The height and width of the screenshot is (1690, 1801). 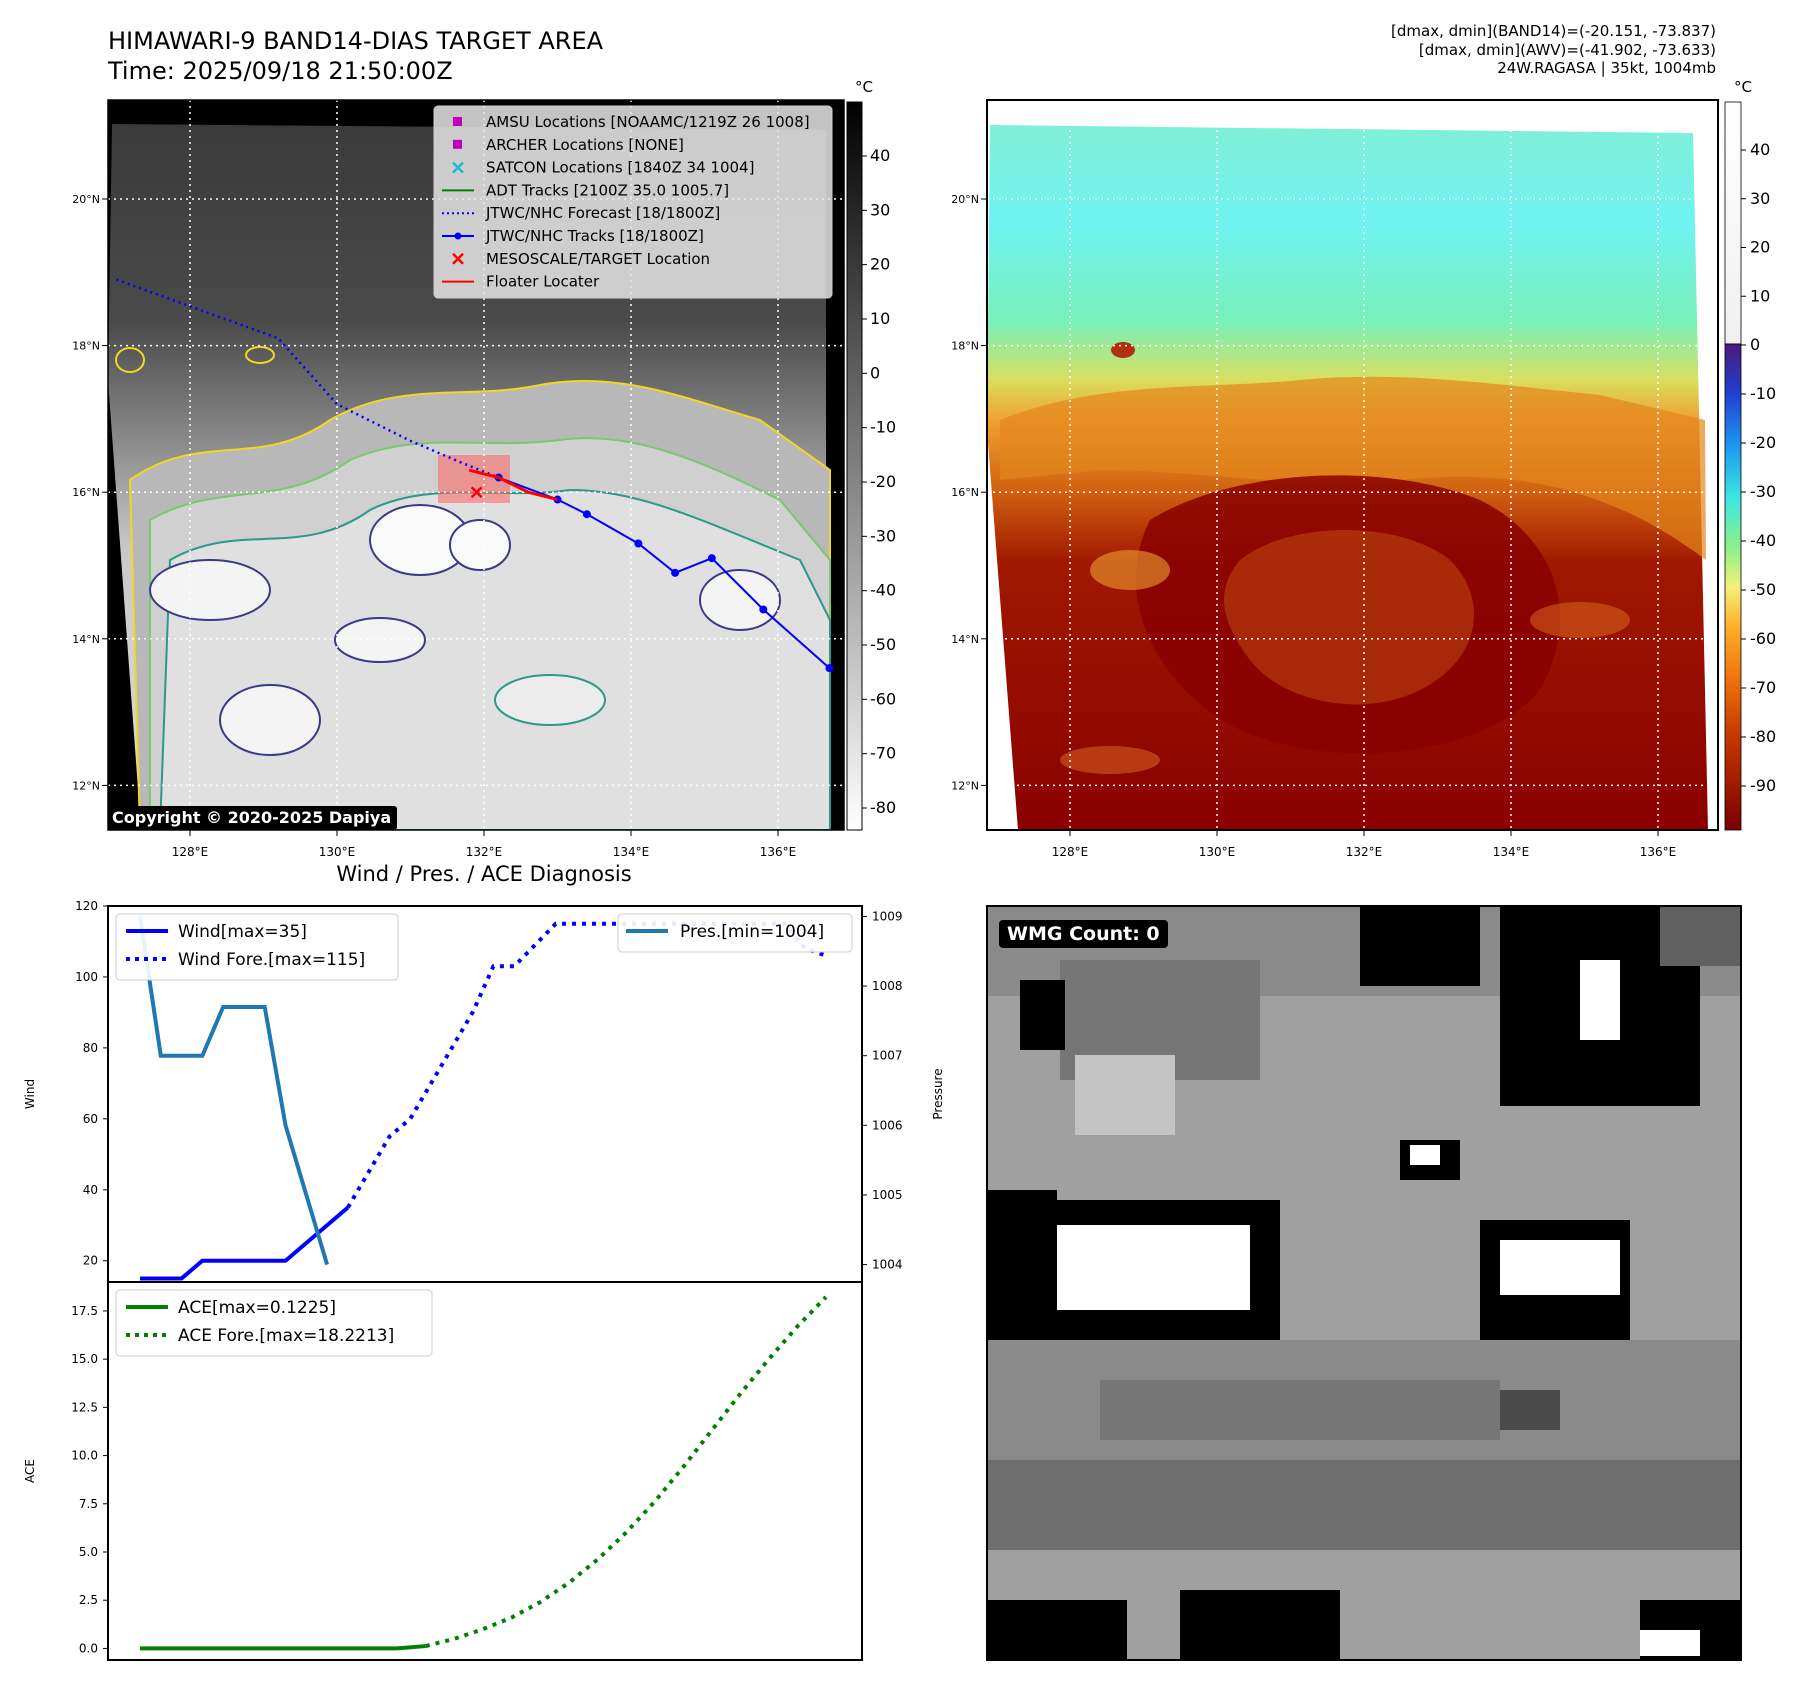 I want to click on wmg-count-badge: WMG Count: 0, so click(x=1083, y=934).